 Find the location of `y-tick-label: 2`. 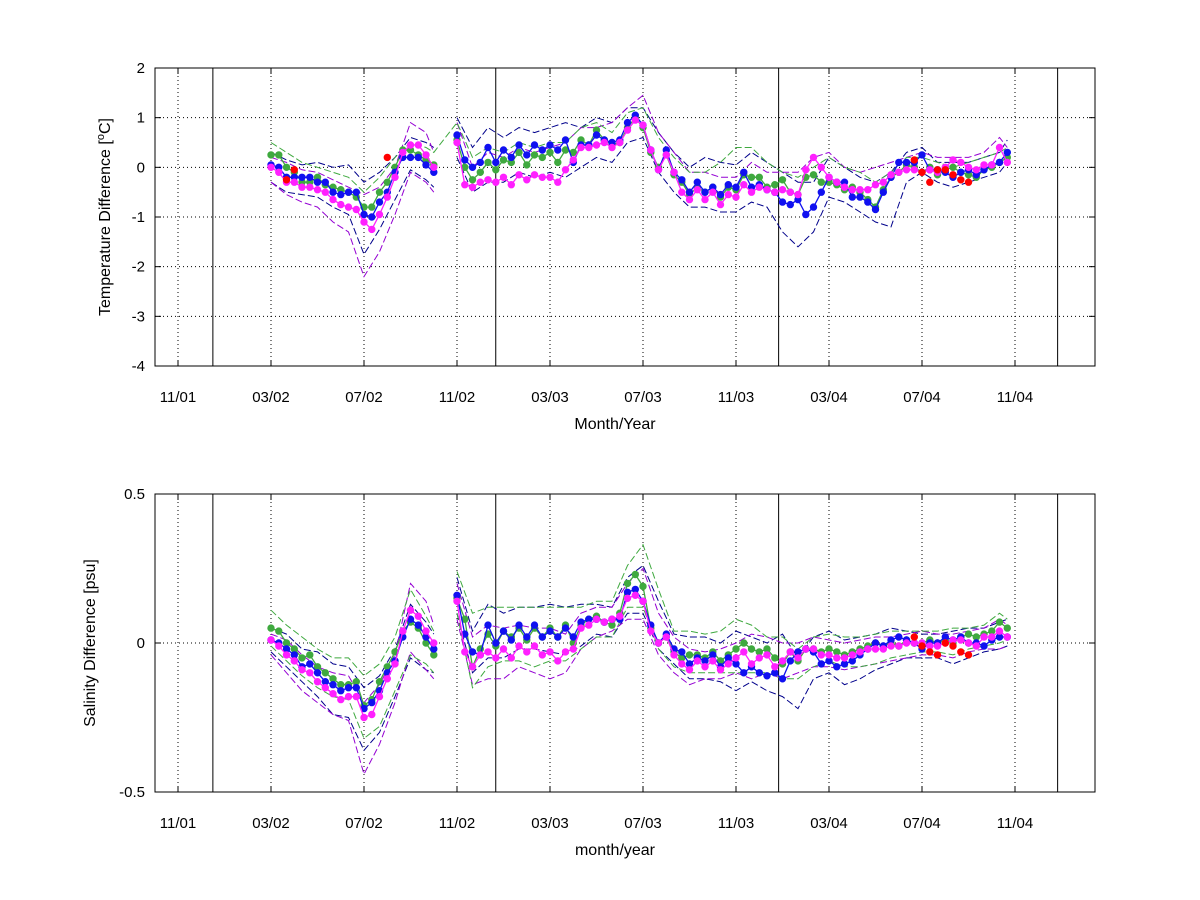

y-tick-label: 2 is located at coordinates (141, 68).